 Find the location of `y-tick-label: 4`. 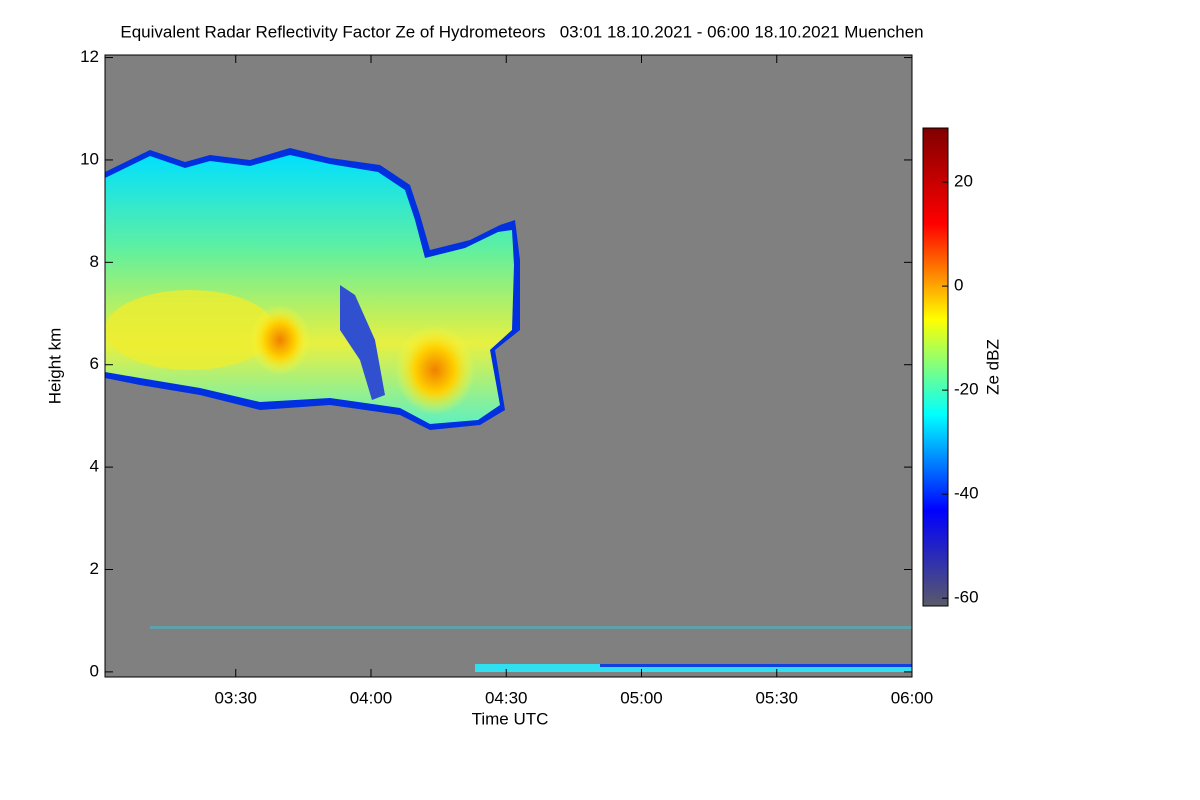

y-tick-label: 4 is located at coordinates (94, 466).